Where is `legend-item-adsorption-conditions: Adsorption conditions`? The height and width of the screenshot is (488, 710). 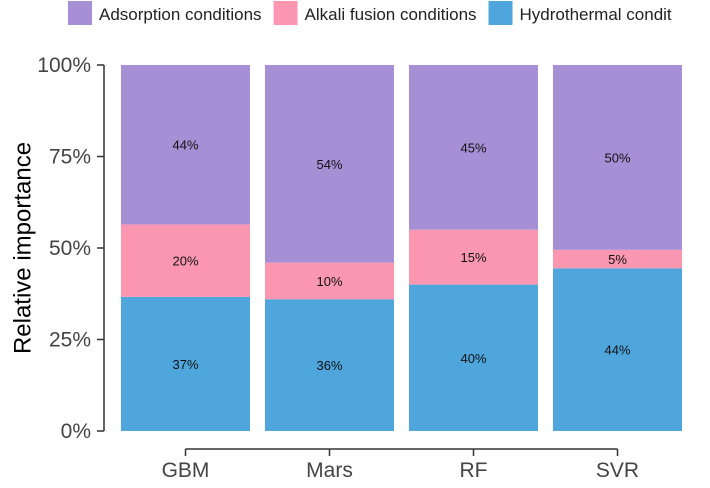
legend-item-adsorption-conditions: Adsorption conditions is located at coordinates (165, 13).